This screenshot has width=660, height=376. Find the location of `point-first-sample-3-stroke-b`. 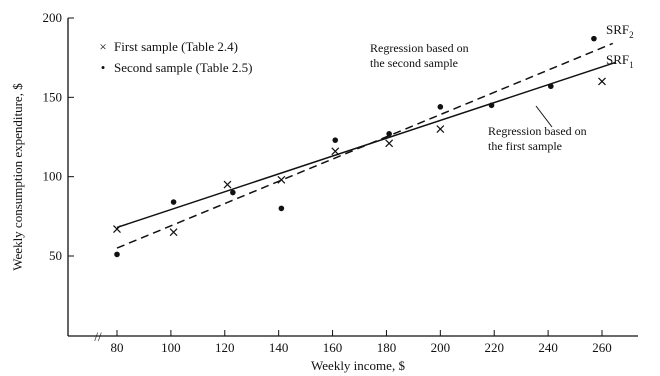

point-first-sample-3-stroke-b is located at coordinates (281, 179).